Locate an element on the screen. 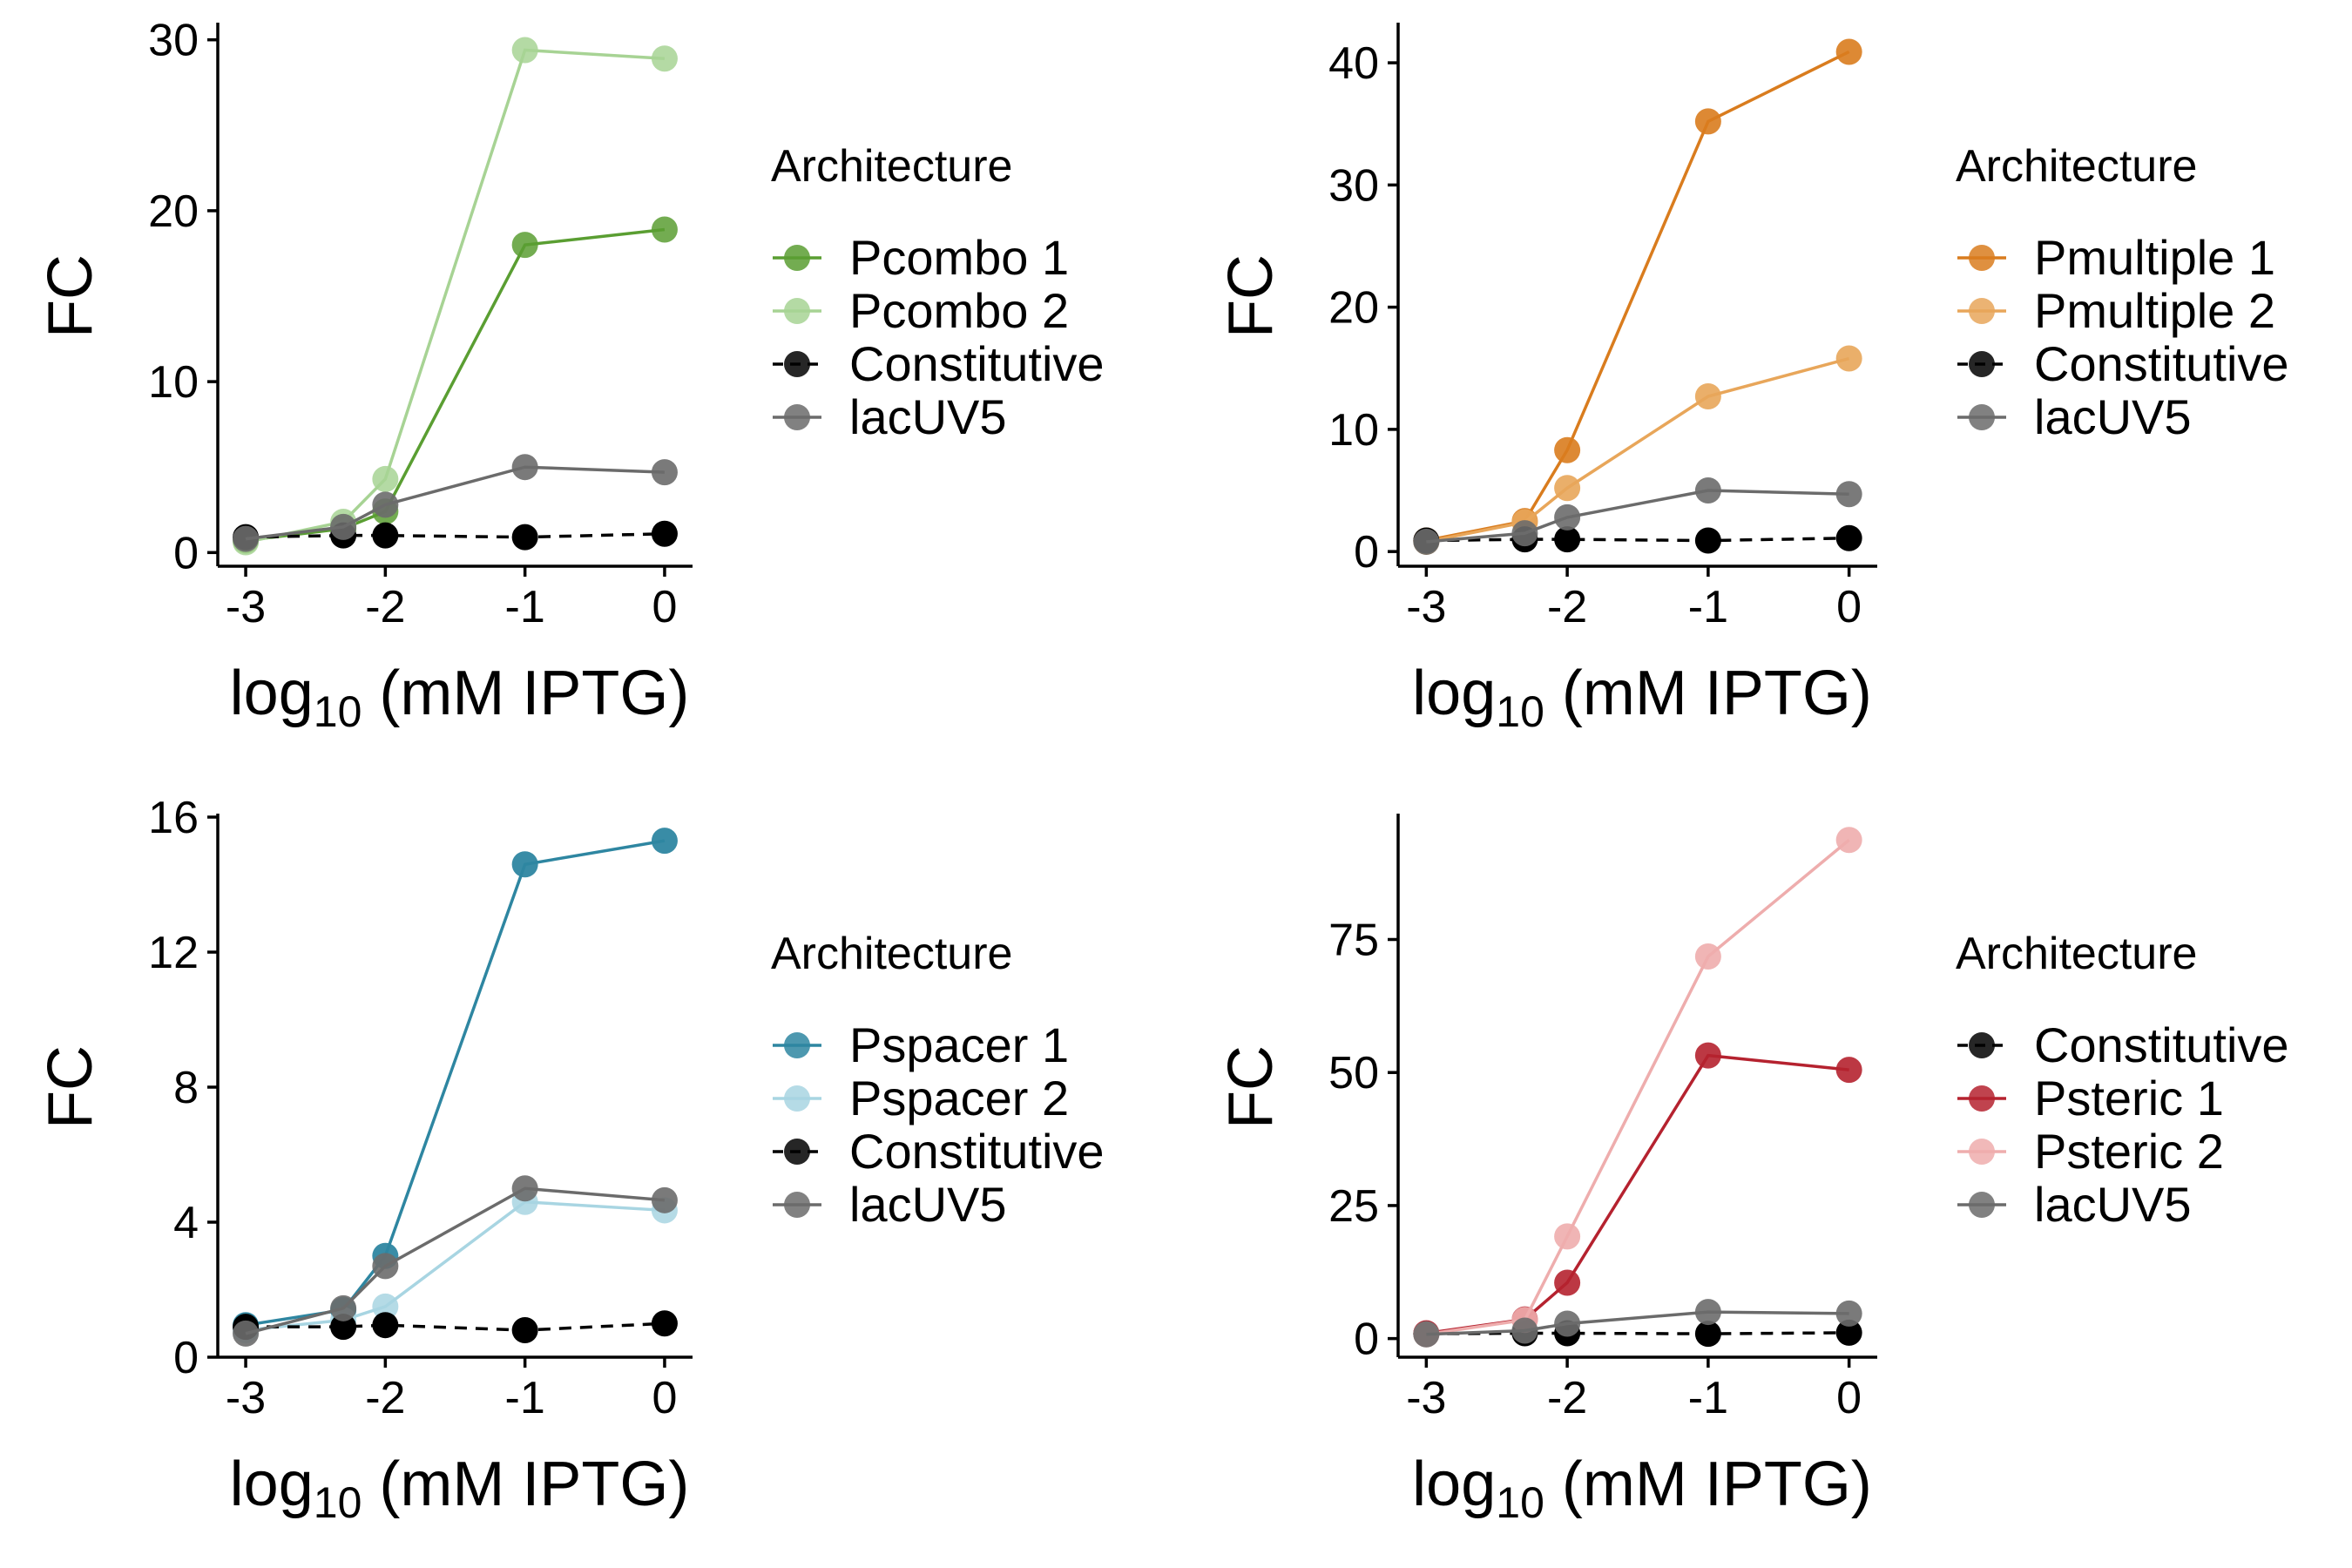  legend-item: Pspacer 2 is located at coordinates (921, 1098).